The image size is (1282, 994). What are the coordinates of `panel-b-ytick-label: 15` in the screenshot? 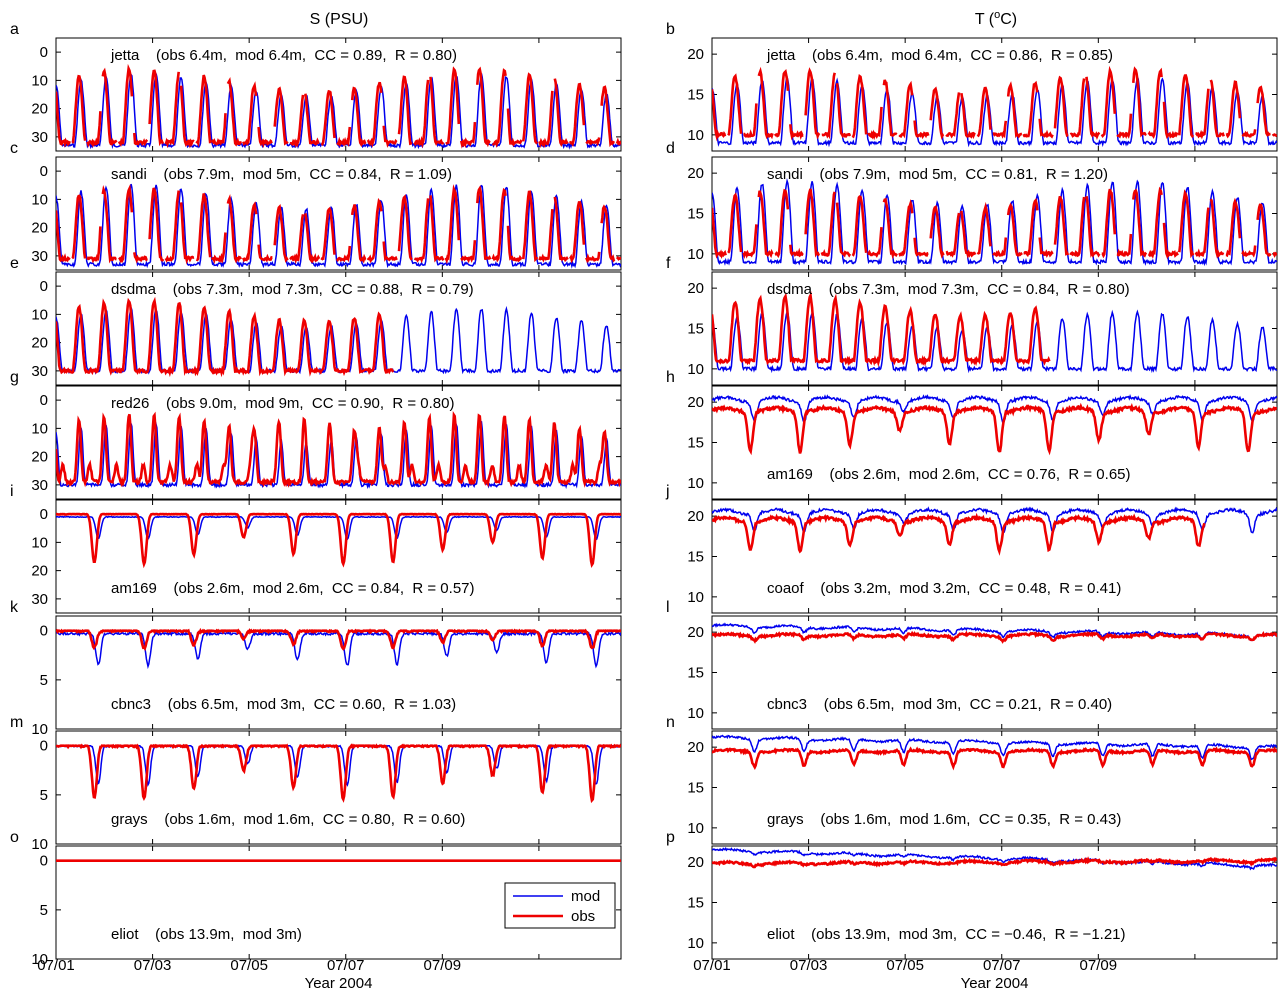 It's located at (695, 95).